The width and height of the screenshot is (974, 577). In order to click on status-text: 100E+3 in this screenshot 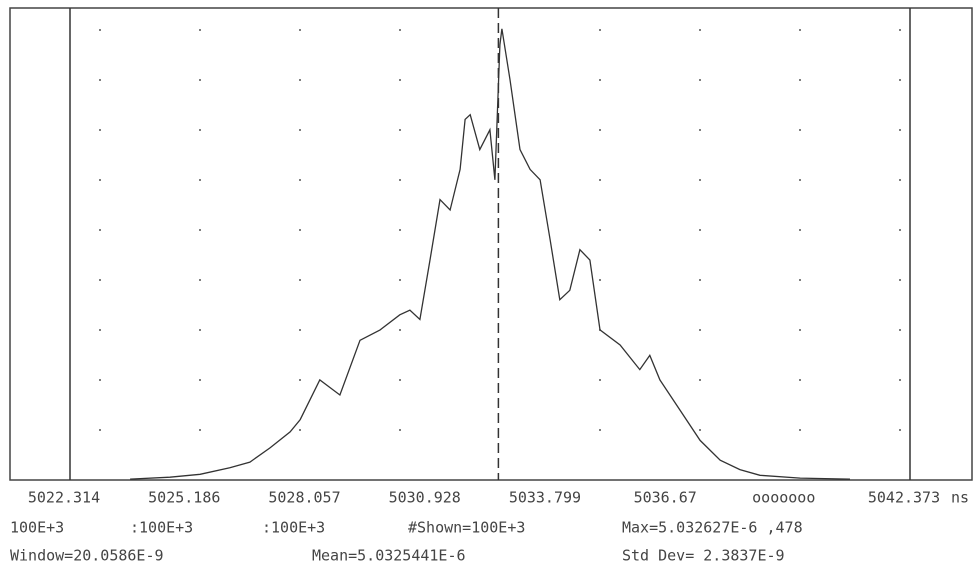, I will do `click(37, 528)`.